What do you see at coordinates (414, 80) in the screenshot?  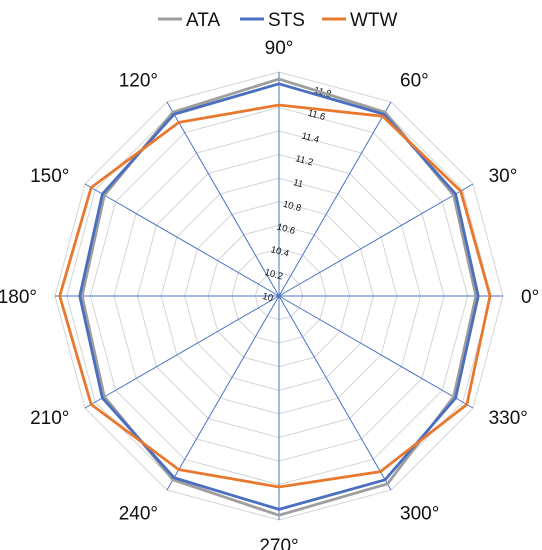 I see `category-label: 60°` at bounding box center [414, 80].